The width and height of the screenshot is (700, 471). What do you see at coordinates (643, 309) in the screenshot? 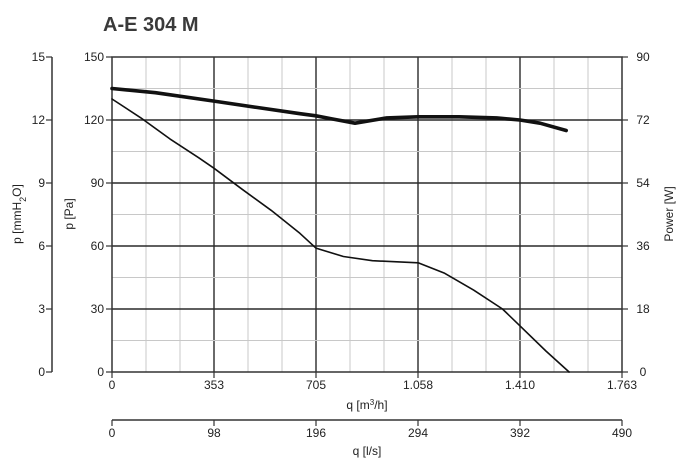
I see `right-tick-label: 18` at bounding box center [643, 309].